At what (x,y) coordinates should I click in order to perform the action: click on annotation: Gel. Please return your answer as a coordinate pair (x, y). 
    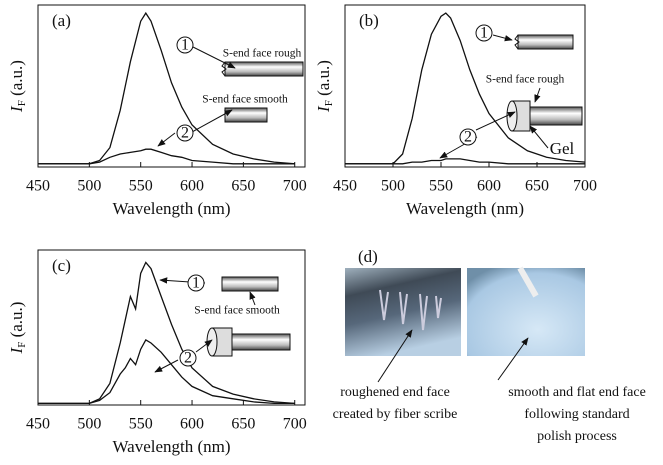
    Looking at the image, I should click on (562, 148).